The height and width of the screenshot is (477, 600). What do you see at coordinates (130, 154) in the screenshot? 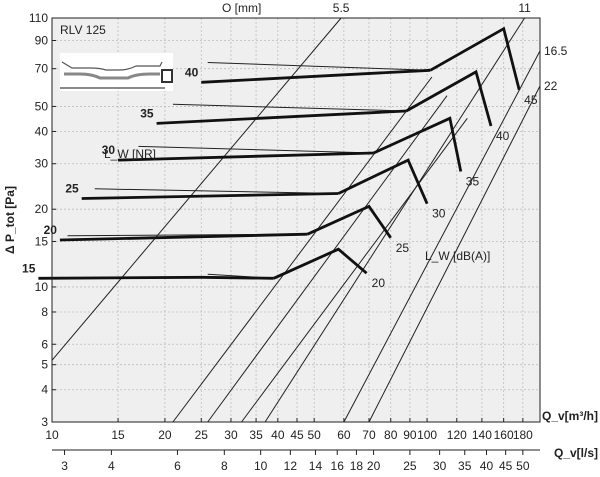
I see `nr-axis-label: L_W [NR]` at bounding box center [130, 154].